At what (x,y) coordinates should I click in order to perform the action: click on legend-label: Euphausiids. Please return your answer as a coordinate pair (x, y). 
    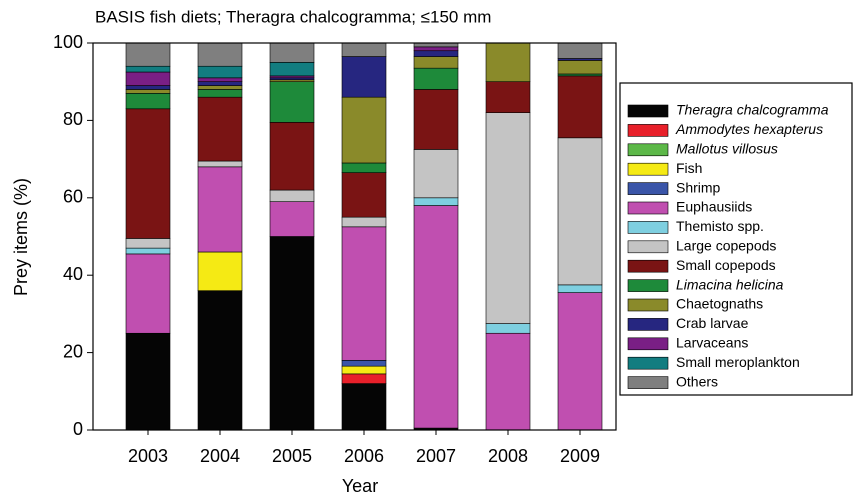
    Looking at the image, I should click on (714, 207).